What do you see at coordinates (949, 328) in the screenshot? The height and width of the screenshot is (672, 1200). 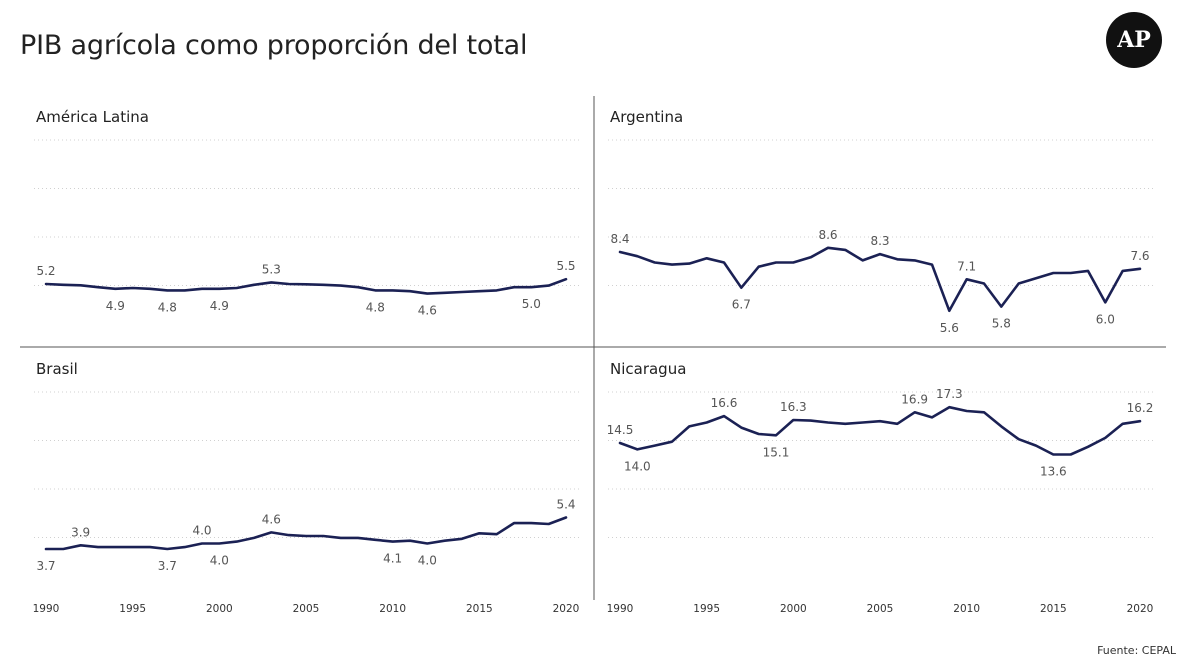 I see `argentina-data-label: 5.6` at bounding box center [949, 328].